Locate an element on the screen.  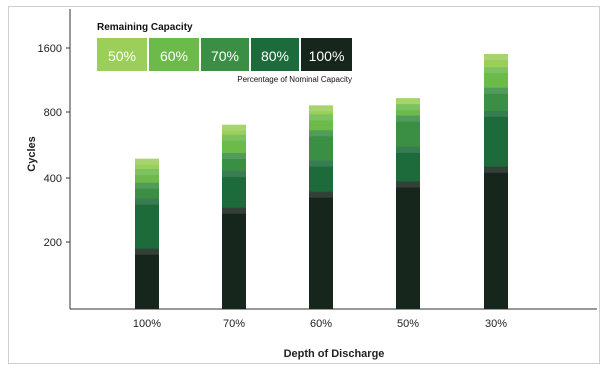
legend-swatch-70pct is located at coordinates (225, 54).